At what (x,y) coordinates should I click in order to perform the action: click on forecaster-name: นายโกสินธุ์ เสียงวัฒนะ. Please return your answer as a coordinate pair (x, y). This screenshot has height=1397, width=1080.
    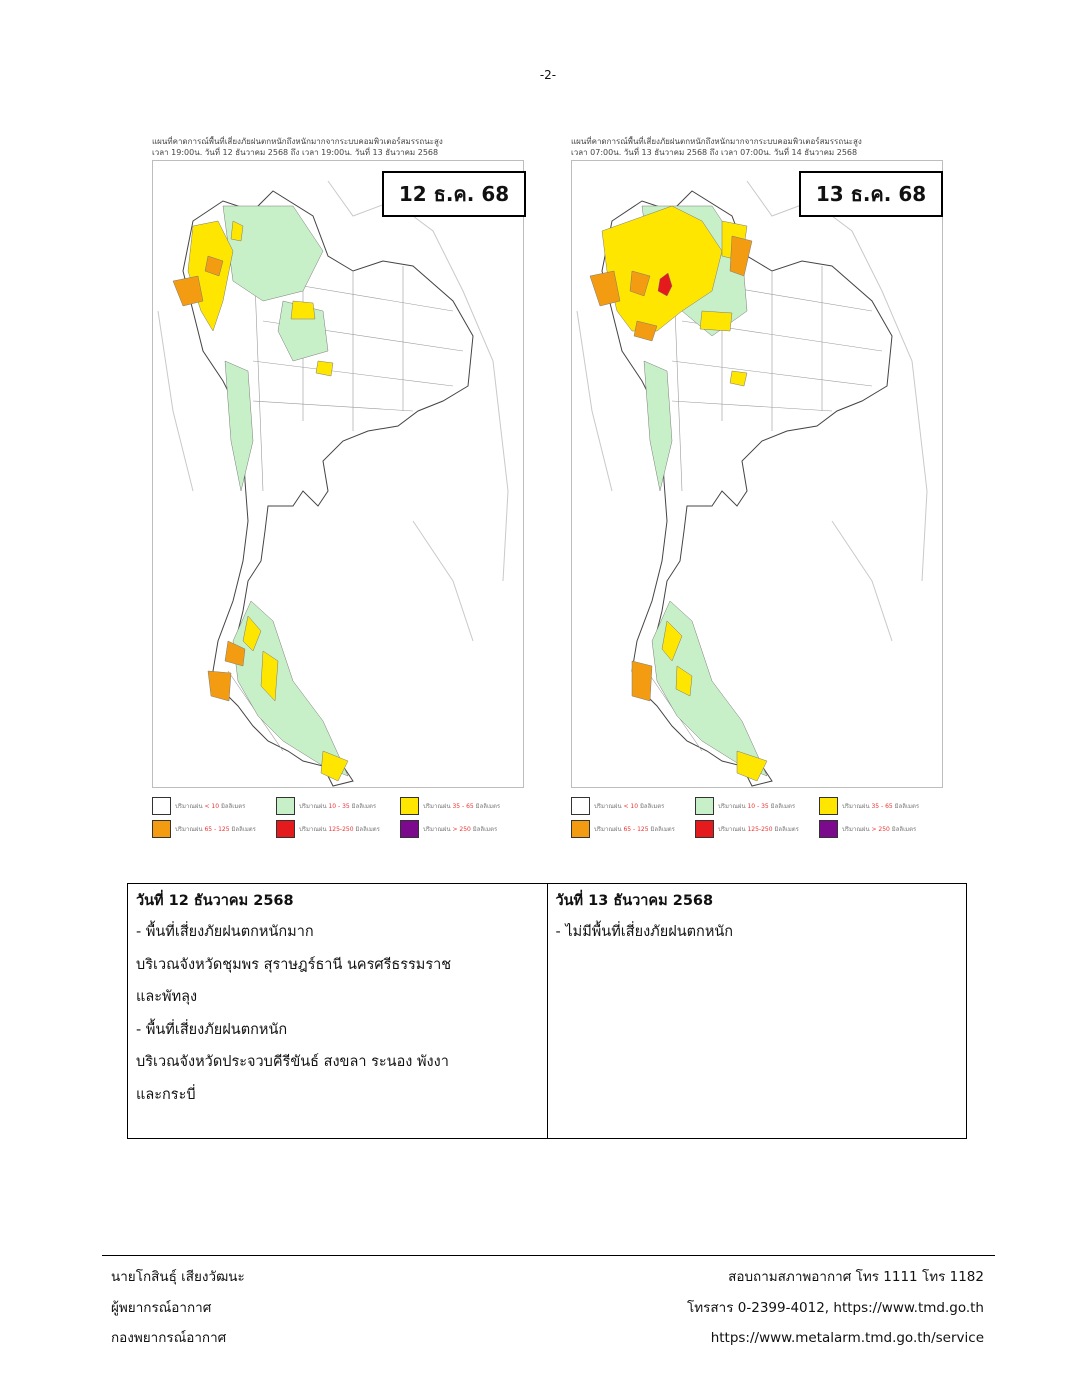
    Looking at the image, I should click on (178, 1277).